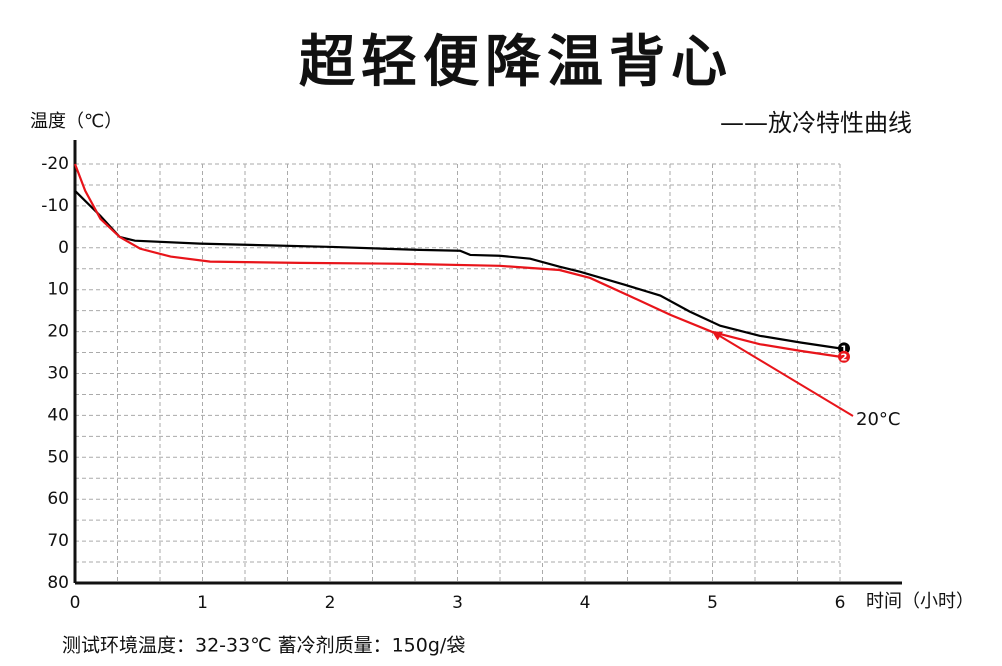 The width and height of the screenshot is (1002, 666). I want to click on y-tick-label: 10, so click(58, 290).